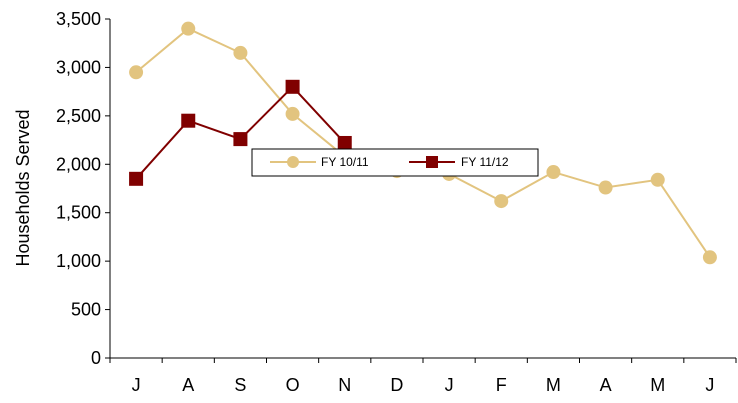 The image size is (738, 403). What do you see at coordinates (345, 162) in the screenshot?
I see `legend-label-fy-10-11: FY 10/11` at bounding box center [345, 162].